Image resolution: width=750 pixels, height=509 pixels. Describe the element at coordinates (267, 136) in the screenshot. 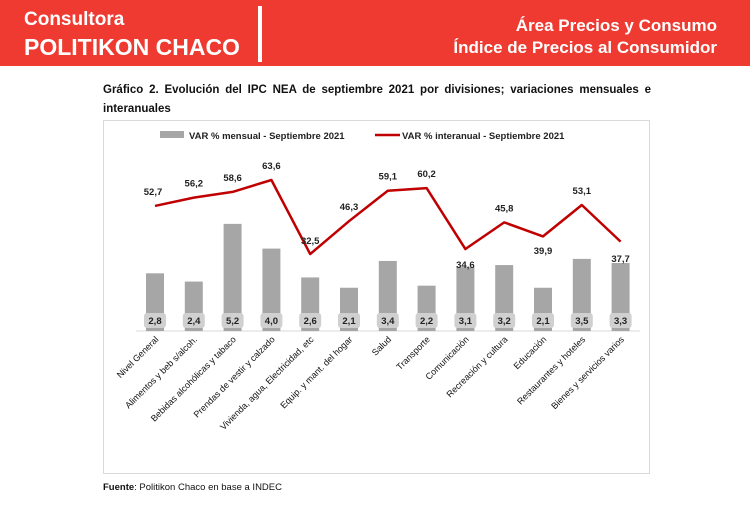

I see `legend-bar-label: VAR % mensual - Septiembre 2021` at that location.